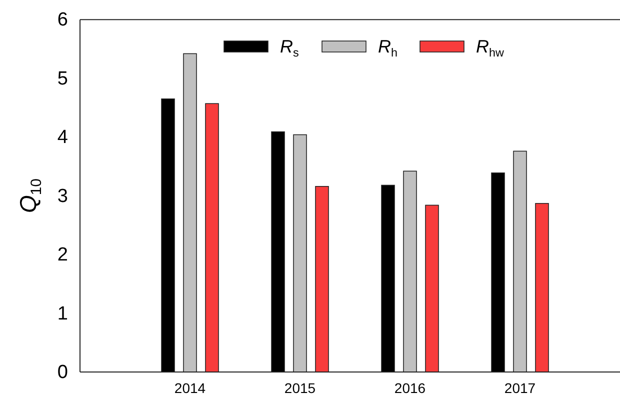 The width and height of the screenshot is (620, 400). I want to click on legend-label: R$_{hw}$, so click(490, 48).